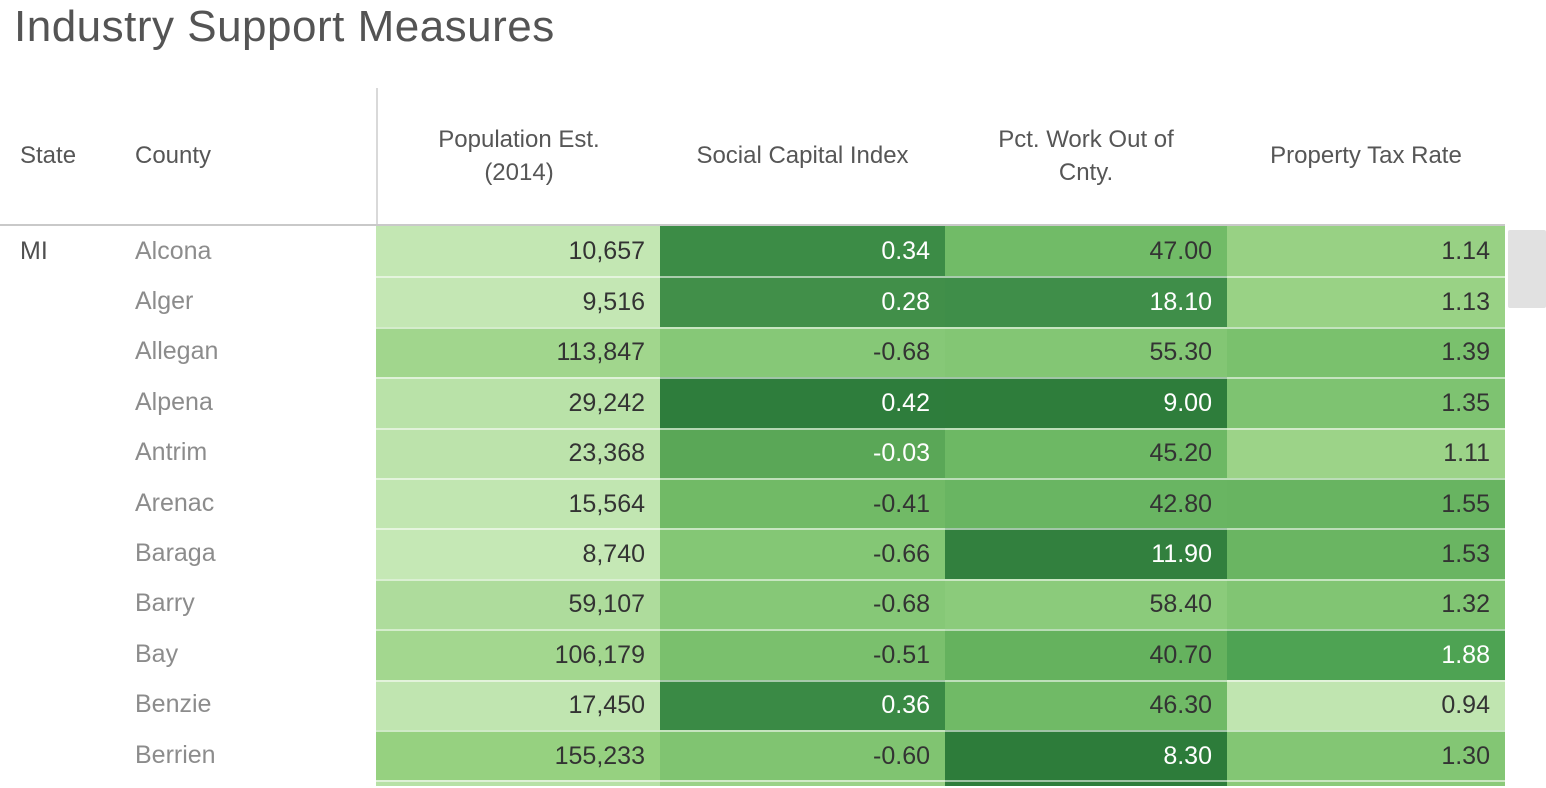 The width and height of the screenshot is (1546, 788). I want to click on column-header-state: State, so click(48, 156).